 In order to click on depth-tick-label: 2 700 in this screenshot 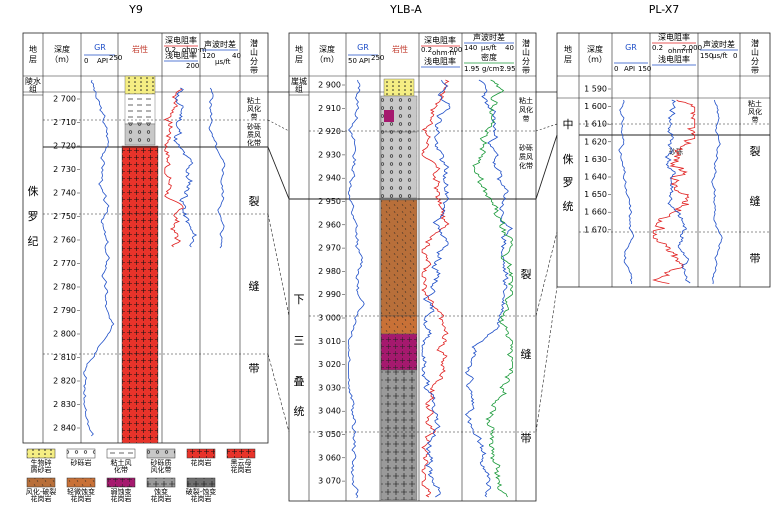, I will do `click(64, 99)`.